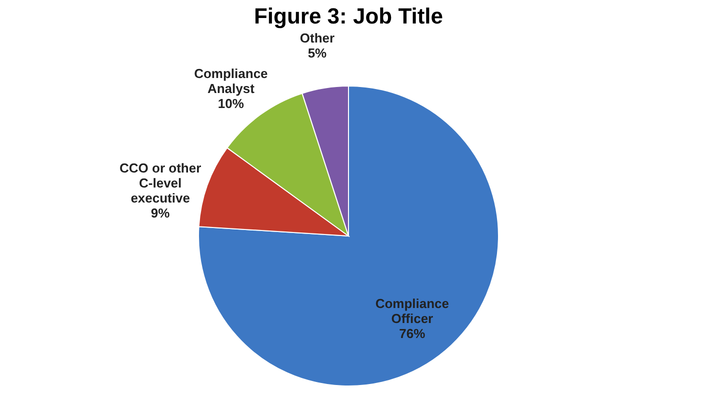 Image resolution: width=727 pixels, height=419 pixels. Describe the element at coordinates (318, 52) in the screenshot. I see `data-label: 5%` at that location.